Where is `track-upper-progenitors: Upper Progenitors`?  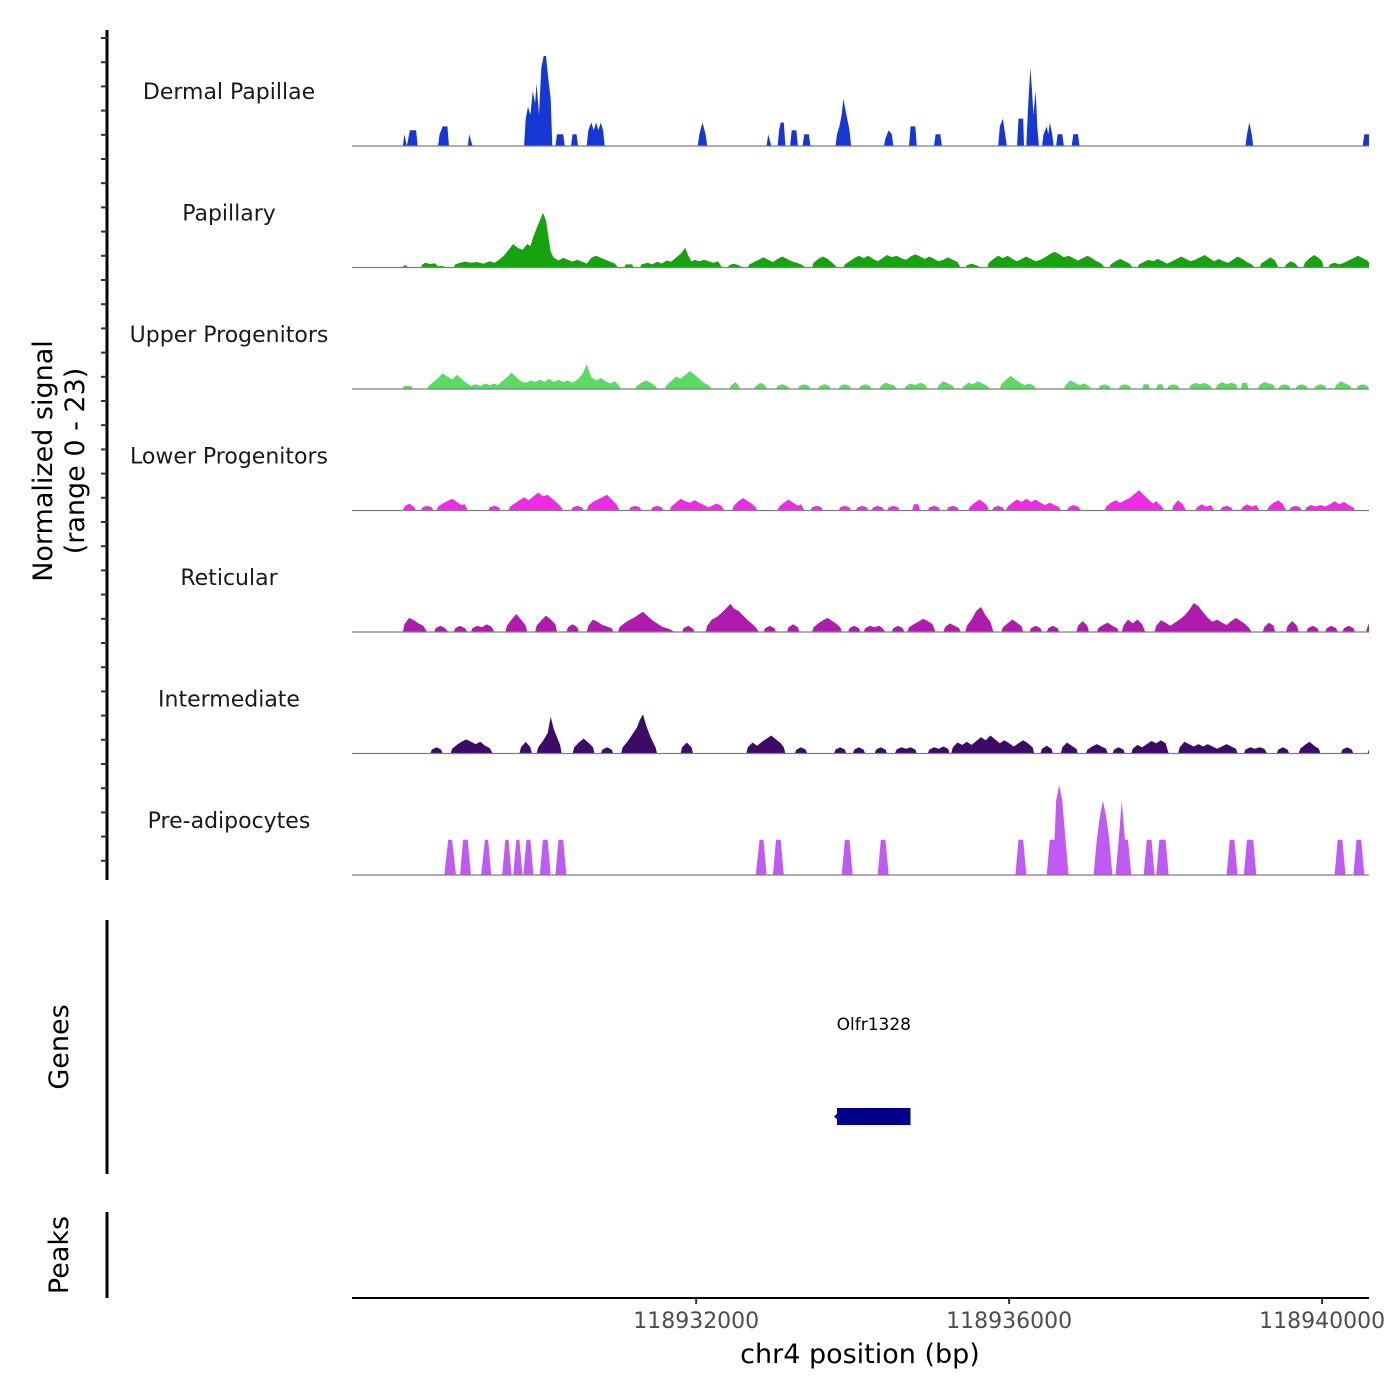
track-upper-progenitors: Upper Progenitors is located at coordinates (749, 356).